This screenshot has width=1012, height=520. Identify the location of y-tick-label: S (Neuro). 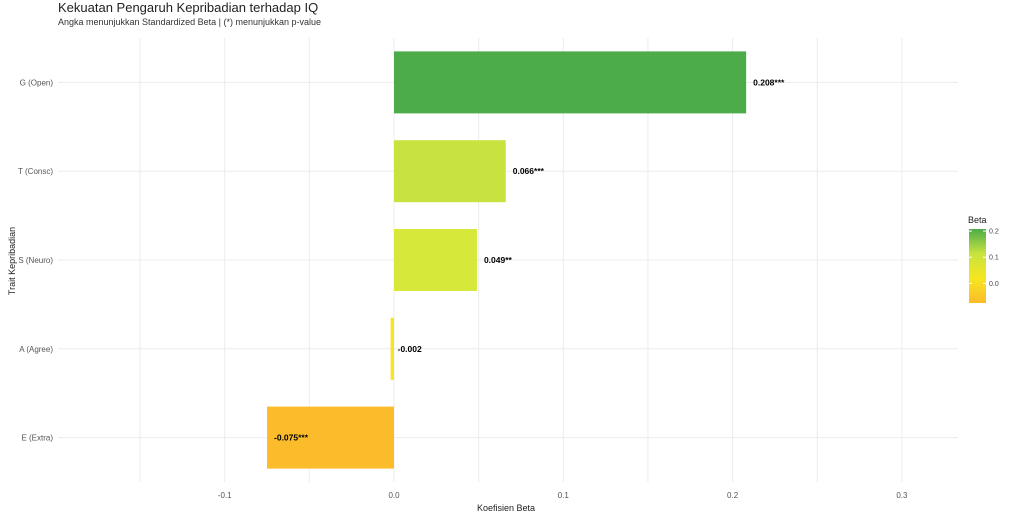
(35, 260).